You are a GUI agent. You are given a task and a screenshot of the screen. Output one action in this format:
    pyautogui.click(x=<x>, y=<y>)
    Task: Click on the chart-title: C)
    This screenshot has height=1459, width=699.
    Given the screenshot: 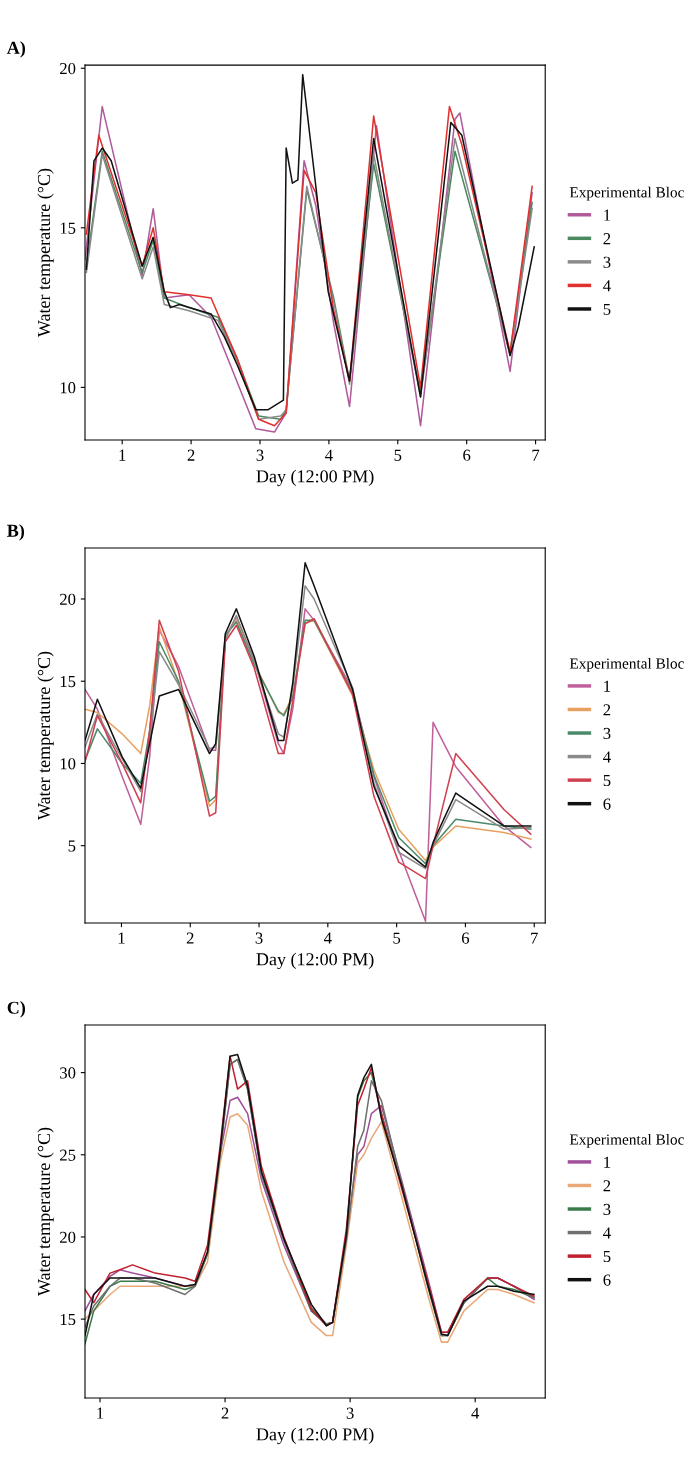 What is the action you would take?
    pyautogui.click(x=16, y=1009)
    